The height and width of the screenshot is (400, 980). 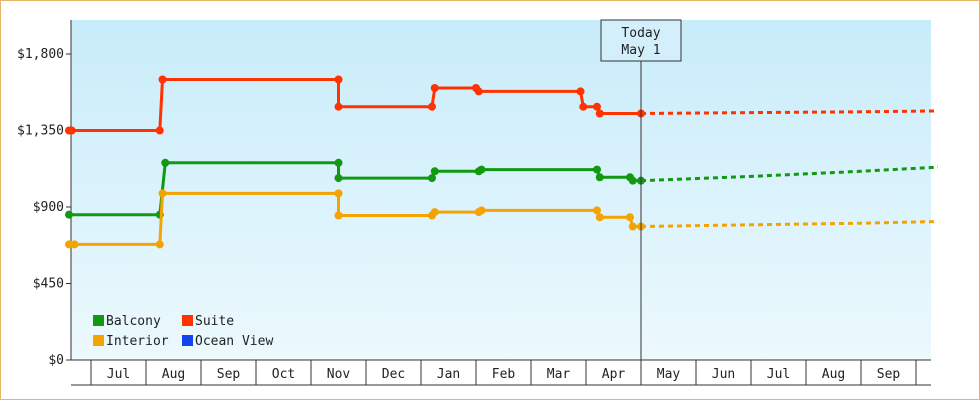 What do you see at coordinates (56, 360) in the screenshot?
I see `y-tick-label: $0` at bounding box center [56, 360].